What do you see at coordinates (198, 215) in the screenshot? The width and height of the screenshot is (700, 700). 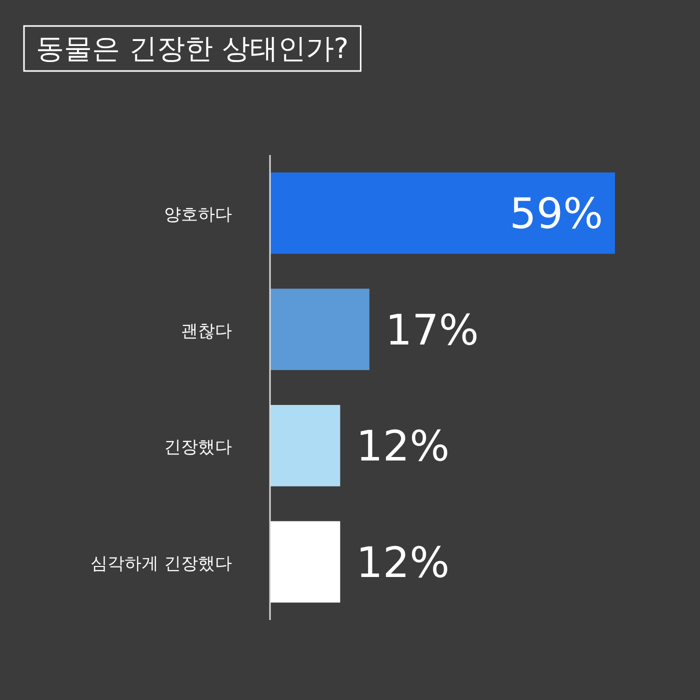 I see `y-tick-label: 양호하다` at bounding box center [198, 215].